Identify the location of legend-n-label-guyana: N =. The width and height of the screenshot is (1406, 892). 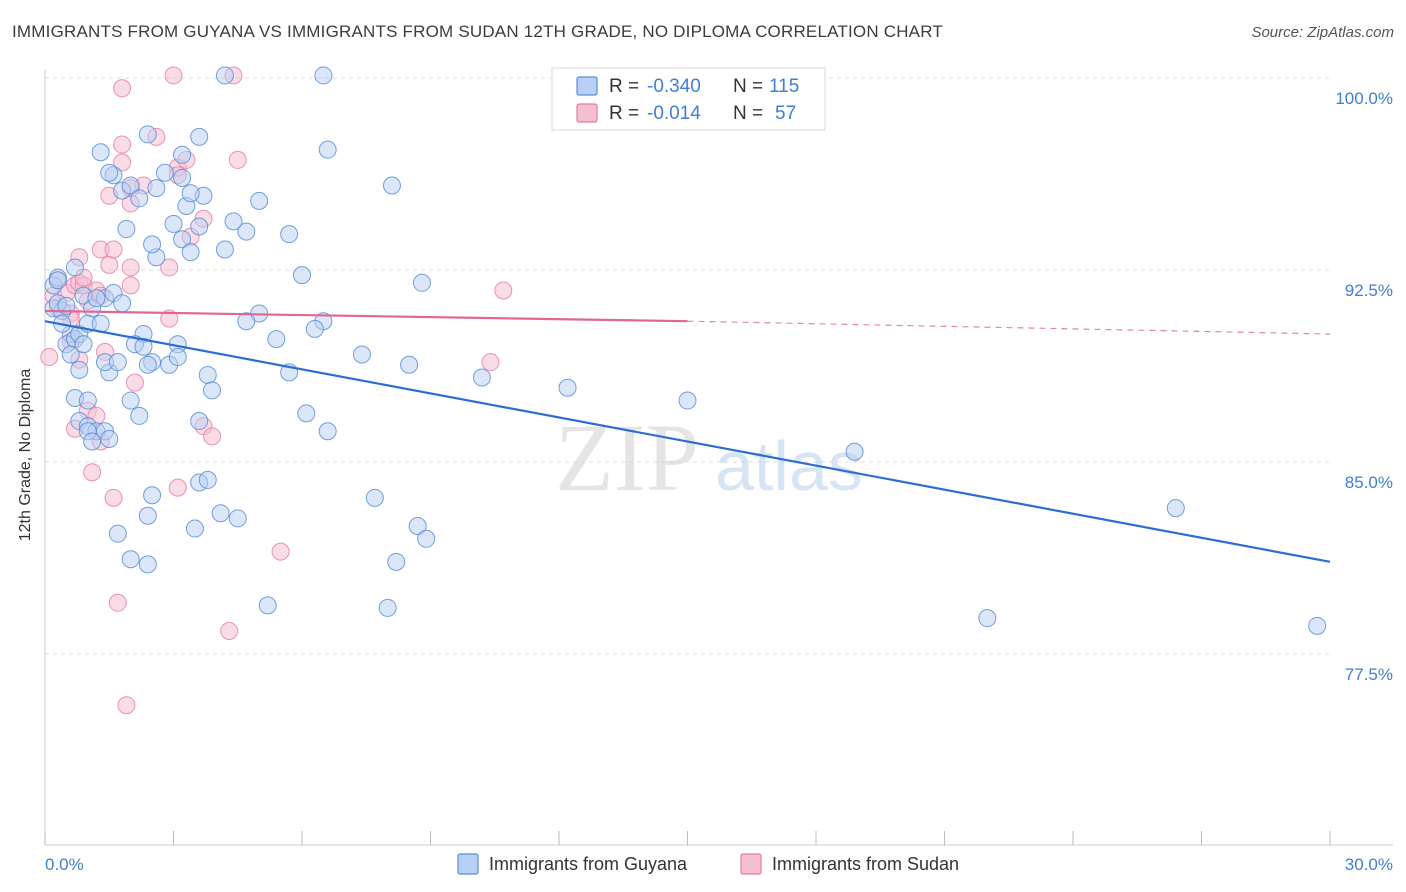
(748, 86).